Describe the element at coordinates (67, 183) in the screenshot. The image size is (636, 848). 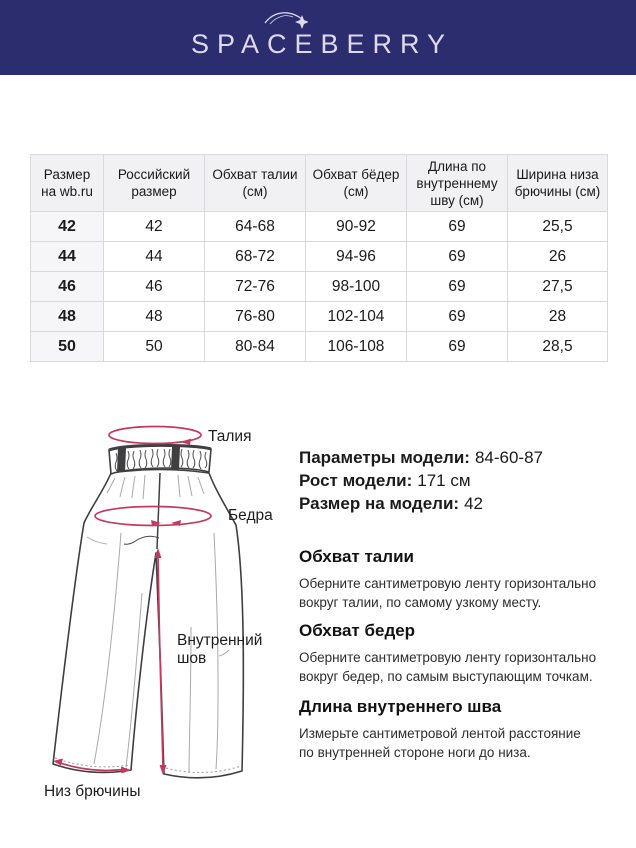
I see `column-header: Размер на wb.ru` at that location.